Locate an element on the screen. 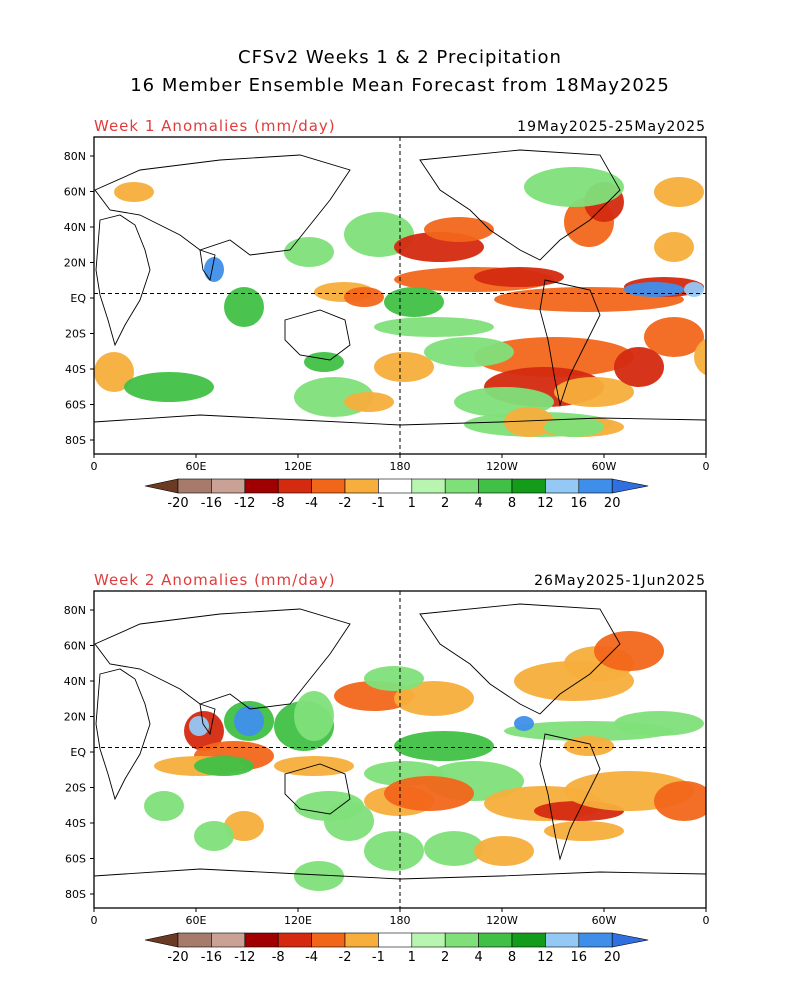 The height and width of the screenshot is (1000, 800). lat-label: 60S is located at coordinates (75, 859).